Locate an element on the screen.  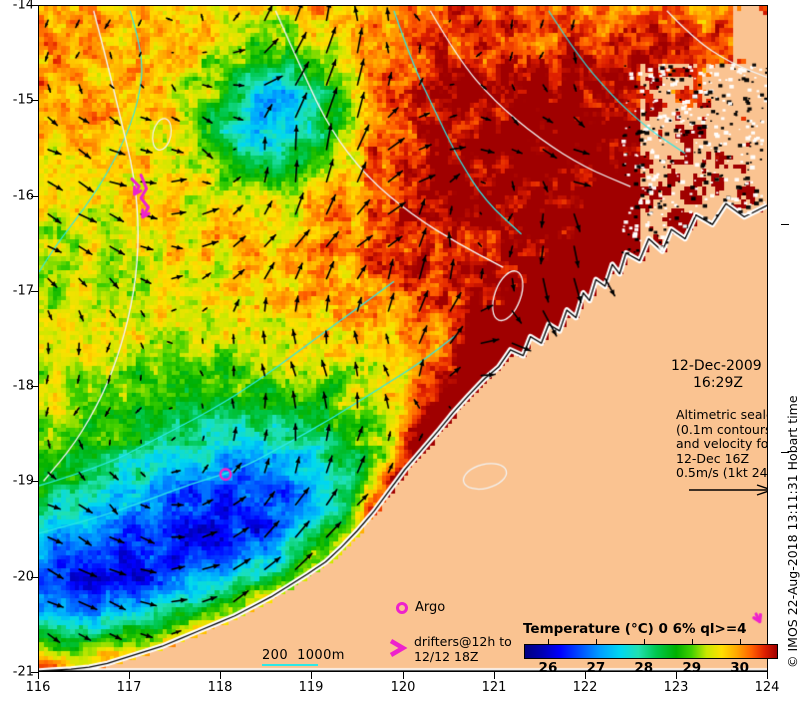
map-timestamp: 12-Dec-2009 16:29Z is located at coordinates (716, 375).